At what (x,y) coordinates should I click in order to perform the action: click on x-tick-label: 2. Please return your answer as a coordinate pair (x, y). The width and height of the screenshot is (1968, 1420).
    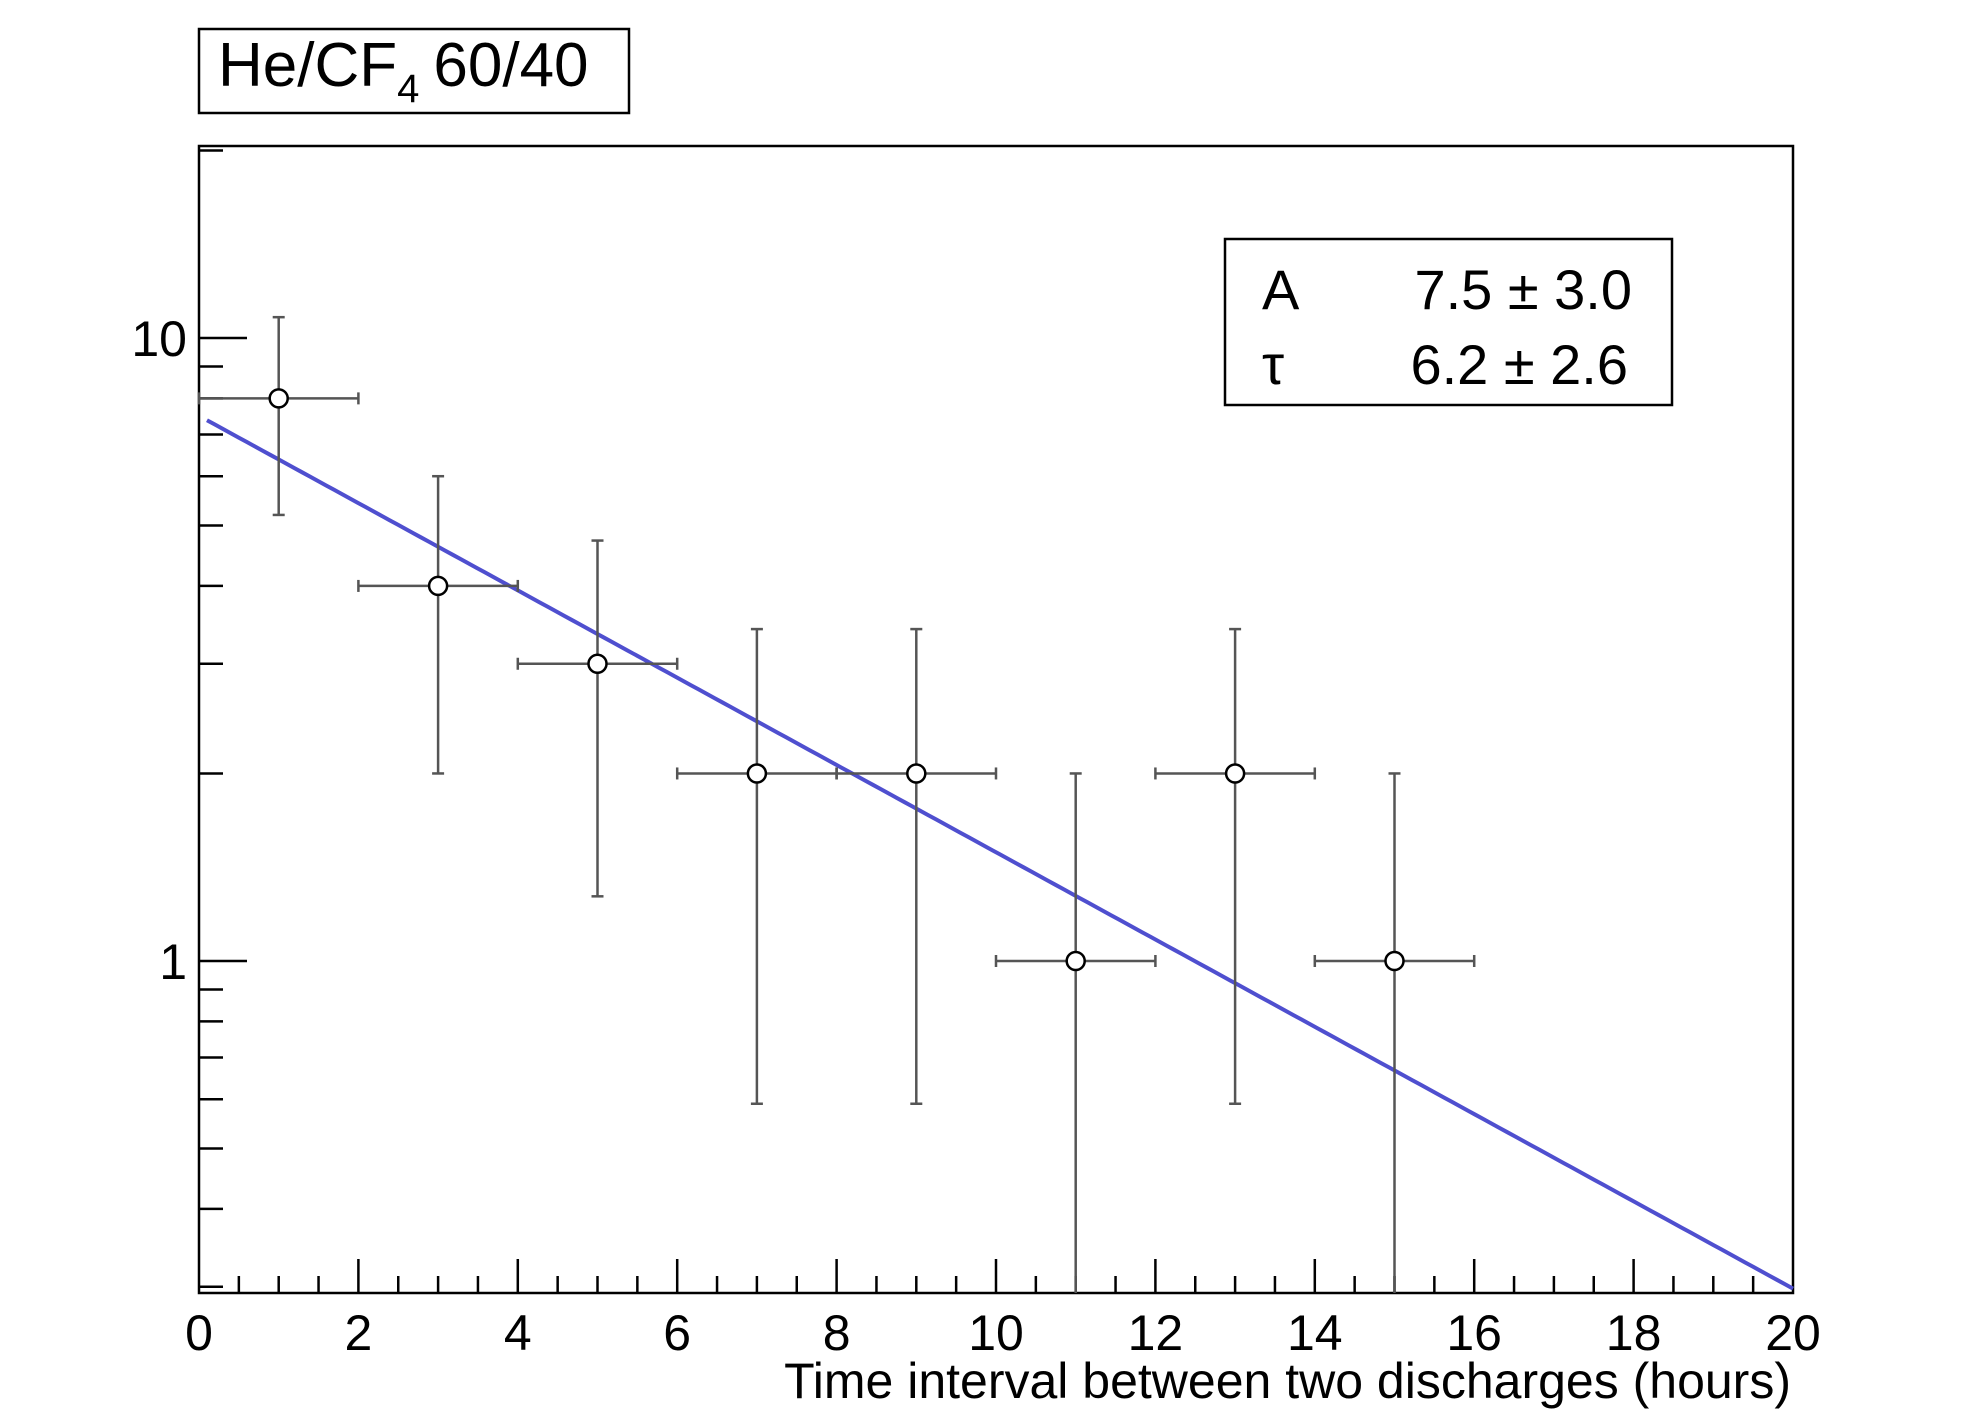
    Looking at the image, I should click on (358, 1333).